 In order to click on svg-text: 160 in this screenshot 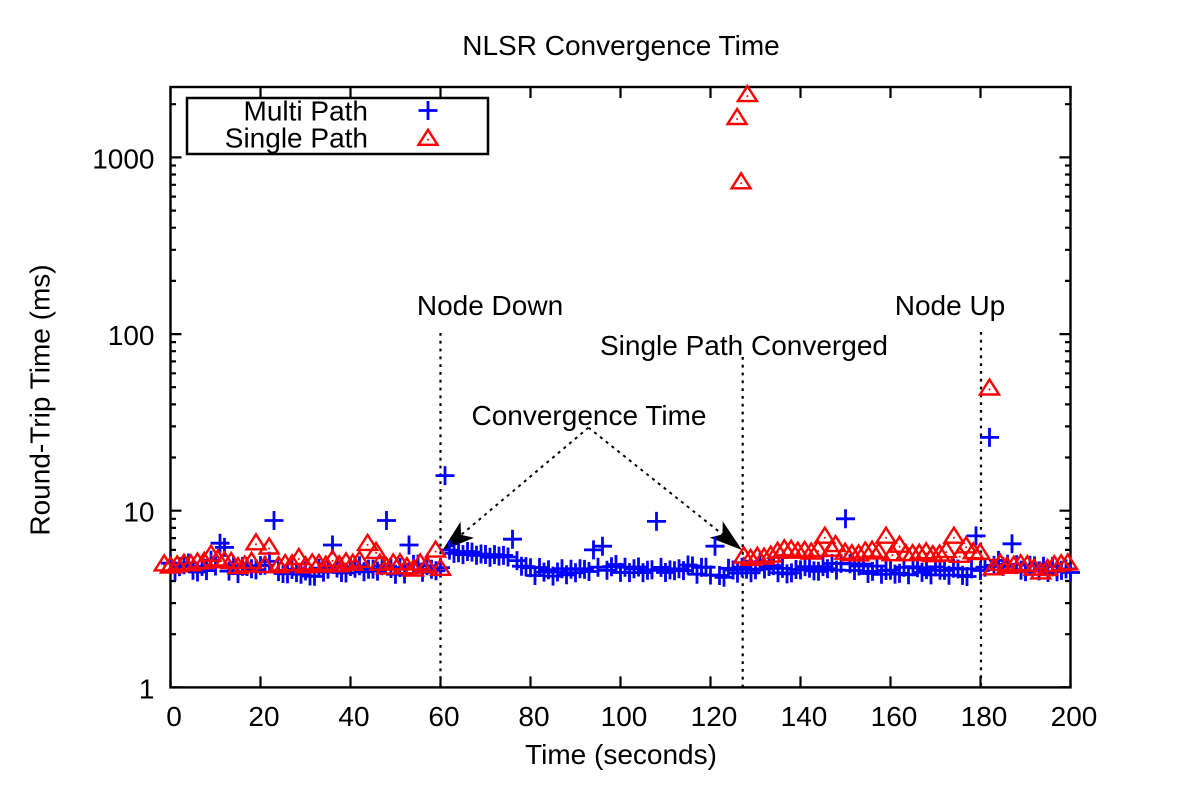, I will do `click(894, 716)`.